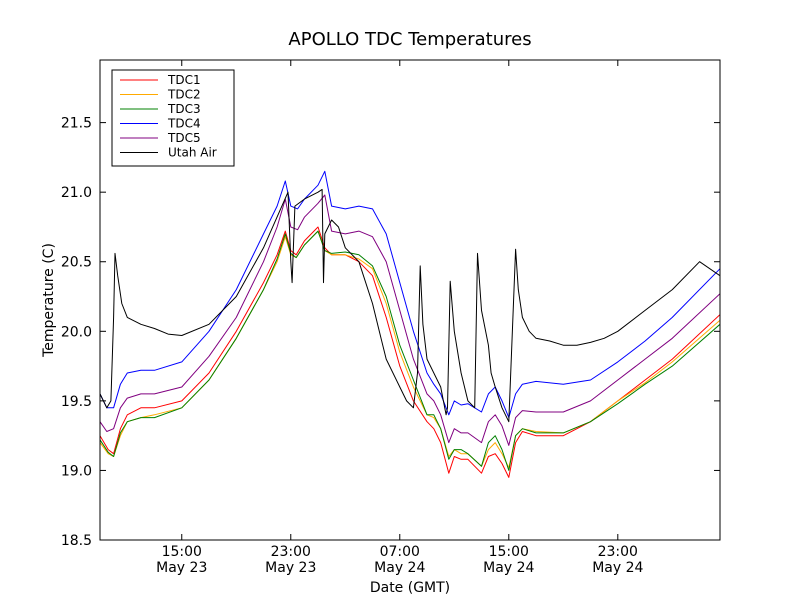  What do you see at coordinates (409, 39) in the screenshot?
I see `chart-title: APOLLO TDC Temperatures` at bounding box center [409, 39].